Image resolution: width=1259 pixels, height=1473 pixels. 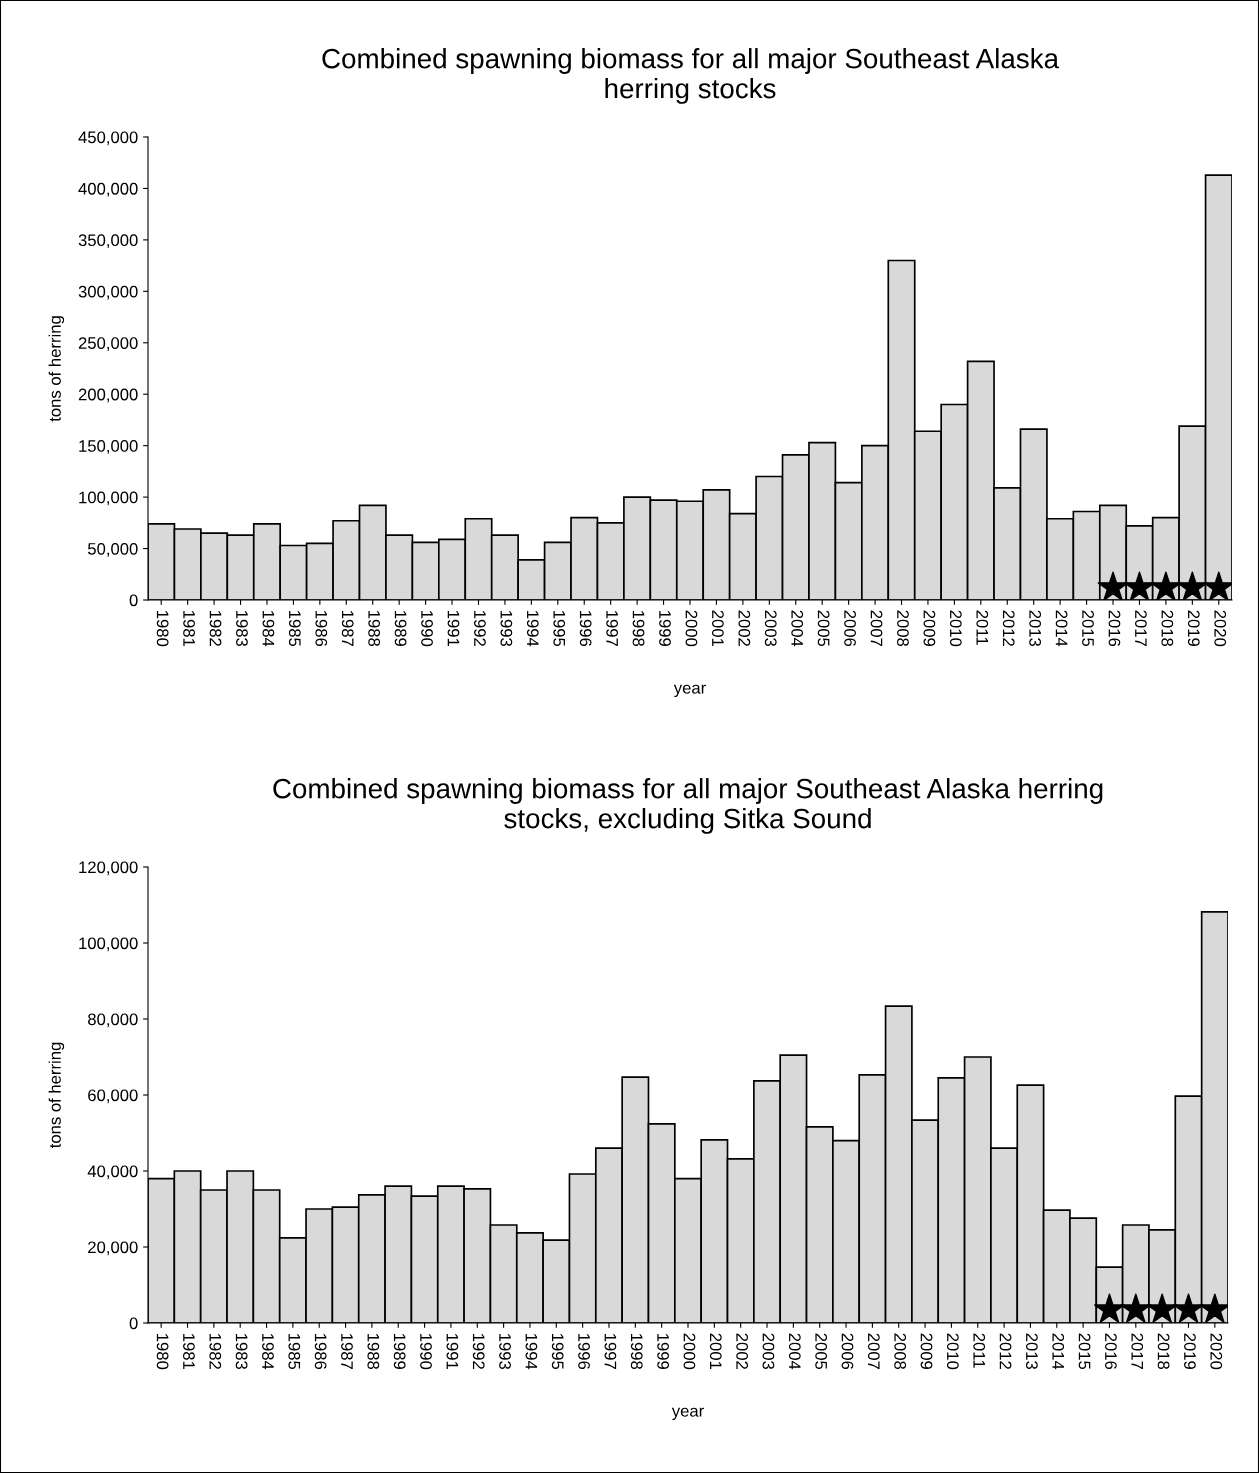 What do you see at coordinates (108, 447) in the screenshot?
I see `y-tick-label: 150,000` at bounding box center [108, 447].